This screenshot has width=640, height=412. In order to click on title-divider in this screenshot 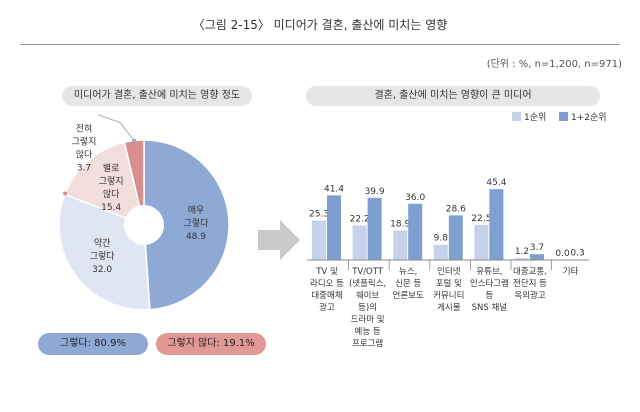, I will do `click(320, 44)`.